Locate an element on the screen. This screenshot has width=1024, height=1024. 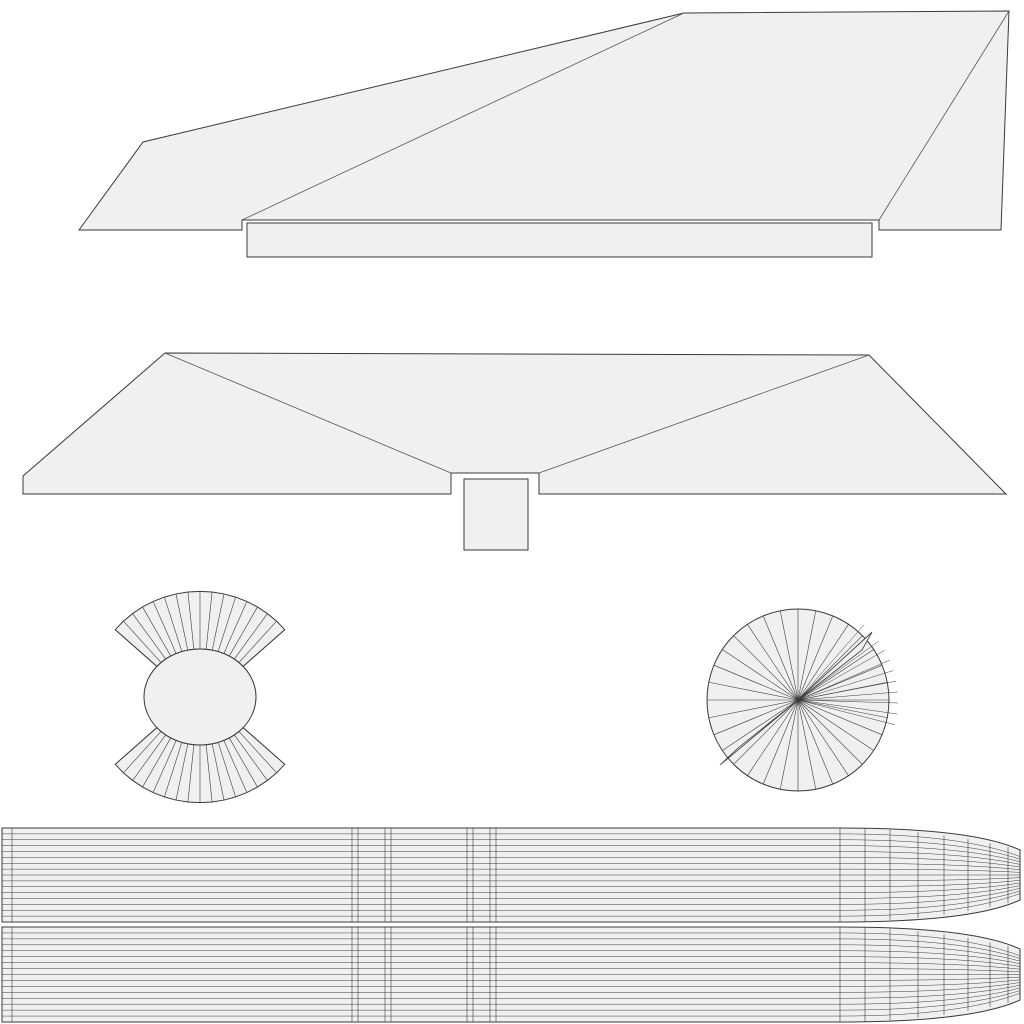
upper-wing-seam-left is located at coordinates (463, 116).